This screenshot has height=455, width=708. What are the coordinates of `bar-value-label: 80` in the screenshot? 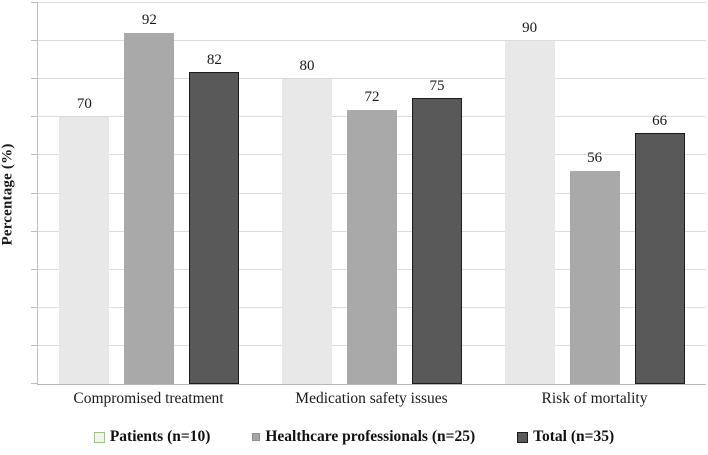 It's located at (307, 66).